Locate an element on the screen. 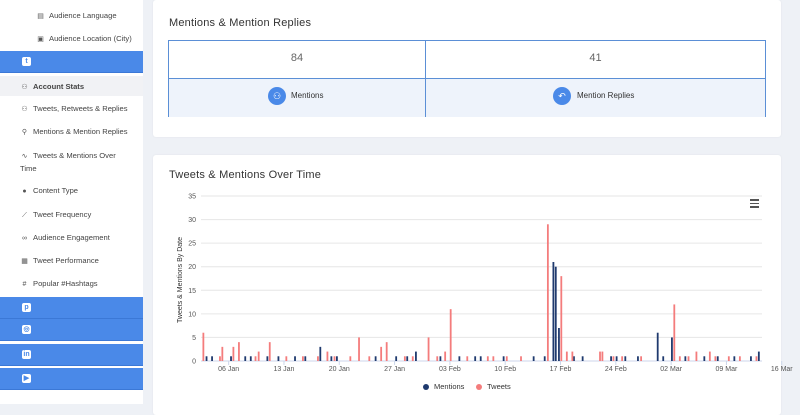  youtube-icon: ▶ is located at coordinates (26, 378).